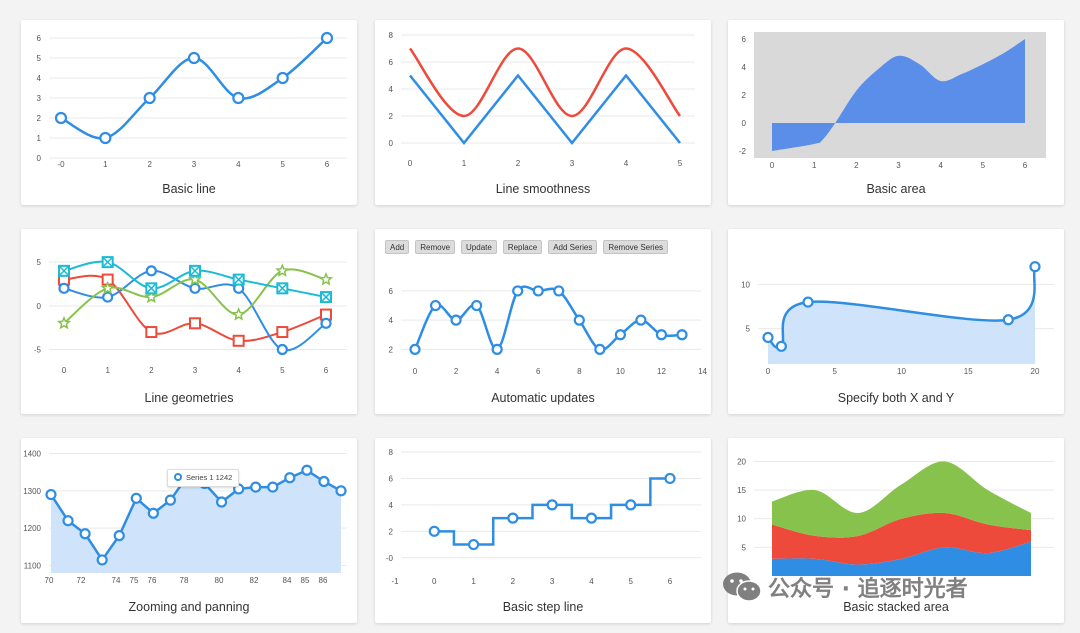 This screenshot has width=1080, height=633. I want to click on chart-title: Basic stacked area, so click(896, 607).